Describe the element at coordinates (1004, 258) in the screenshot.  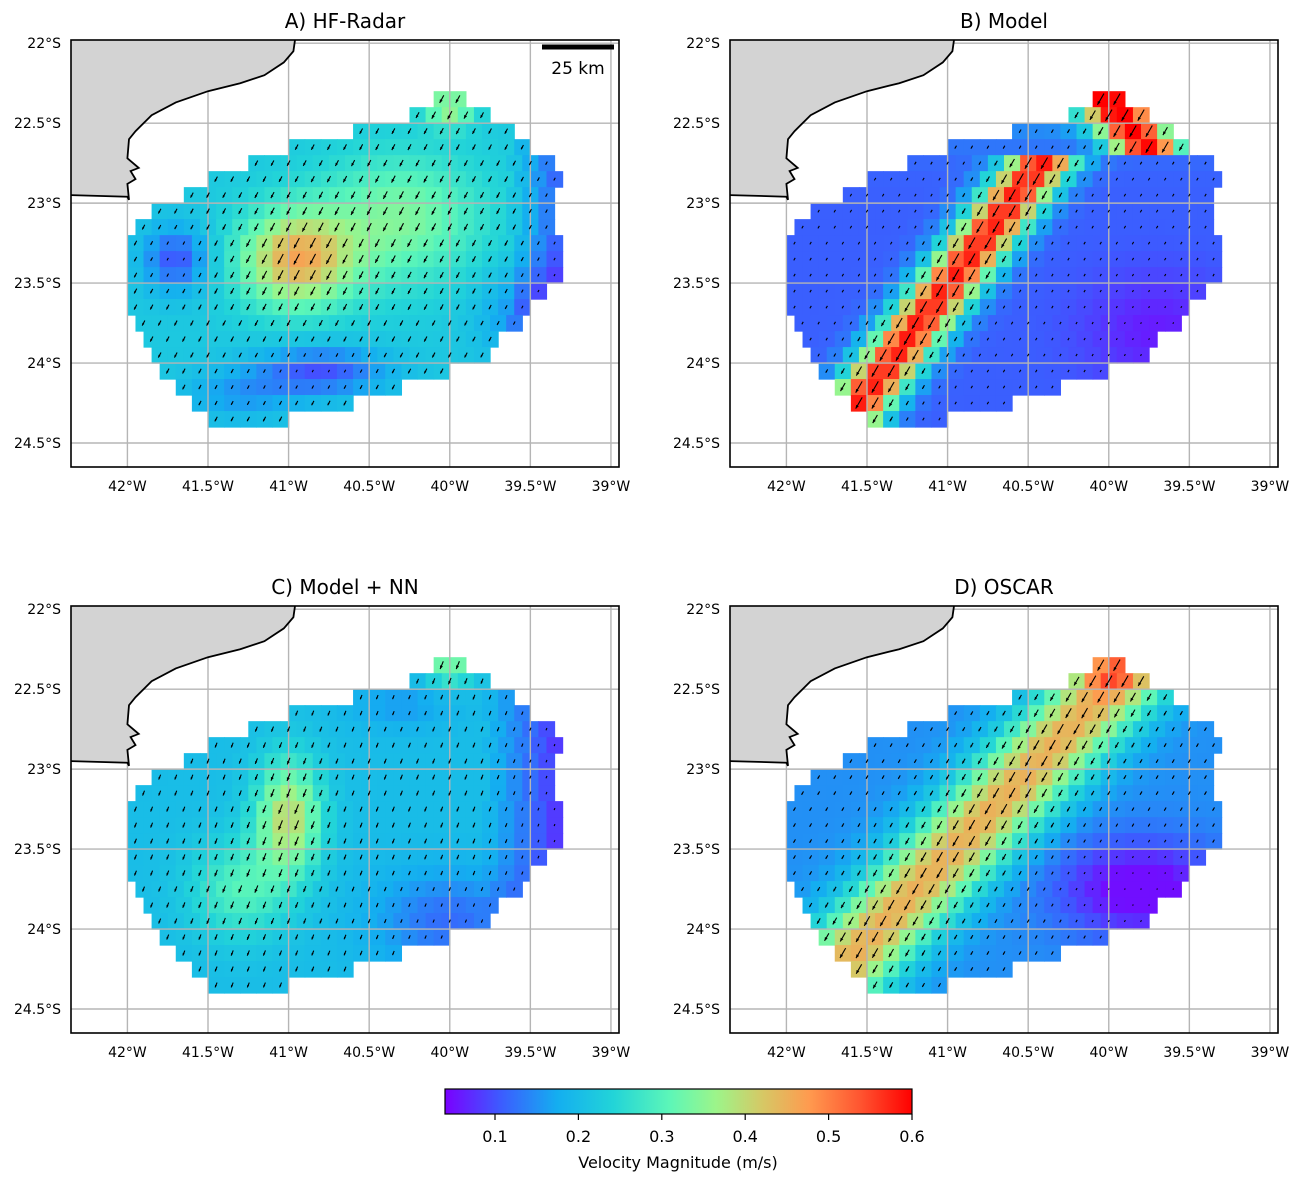
I see `panel-b-velocity-arrows` at that location.